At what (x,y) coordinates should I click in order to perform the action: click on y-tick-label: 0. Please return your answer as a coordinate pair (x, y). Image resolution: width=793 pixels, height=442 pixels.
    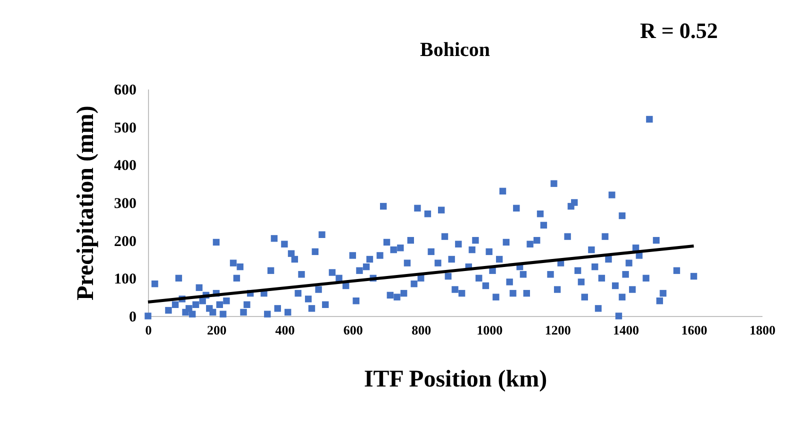
    Looking at the image, I should click on (132, 318).